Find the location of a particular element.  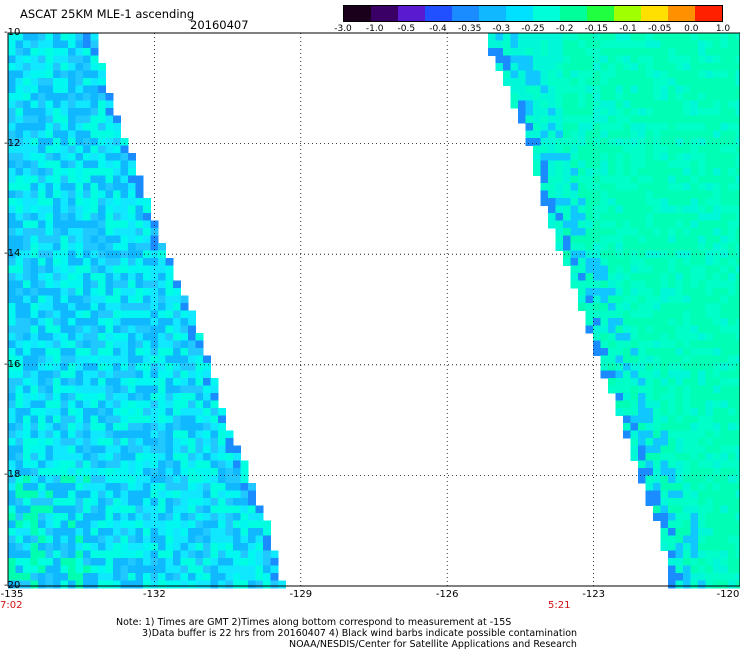

colorbar-tick: -0.2 is located at coordinates (564, 29).